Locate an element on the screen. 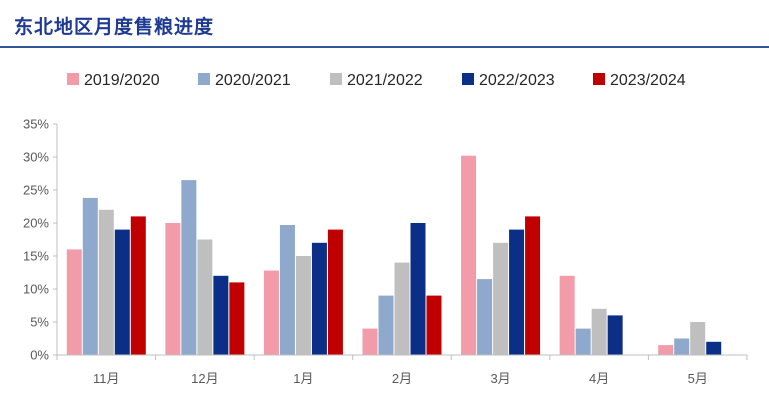  legend-label: 2020/2021 is located at coordinates (253, 80).